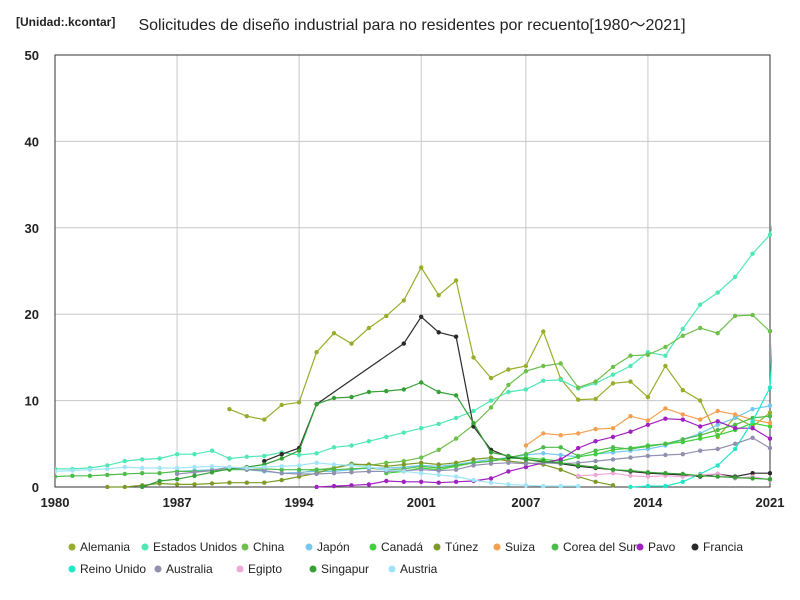 This screenshot has height=600, width=800. What do you see at coordinates (32, 228) in the screenshot?
I see `y-tick-label: 30` at bounding box center [32, 228].